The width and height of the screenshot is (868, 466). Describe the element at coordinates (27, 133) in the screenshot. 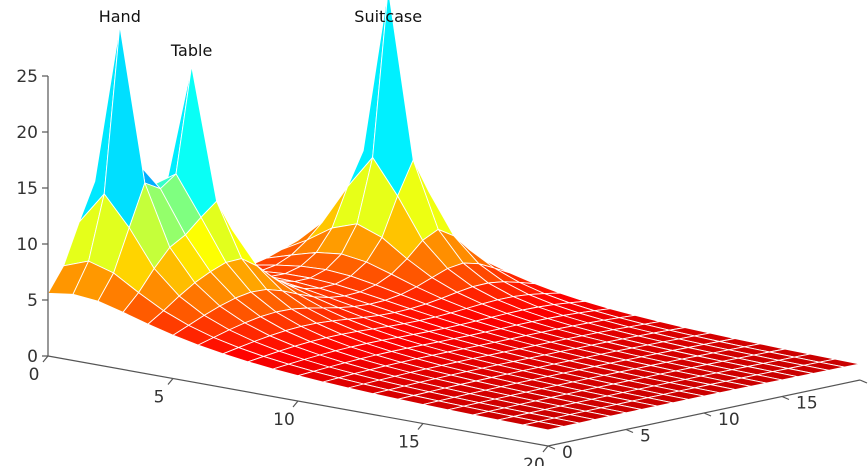

I see `z-tick-label: 20` at that location.